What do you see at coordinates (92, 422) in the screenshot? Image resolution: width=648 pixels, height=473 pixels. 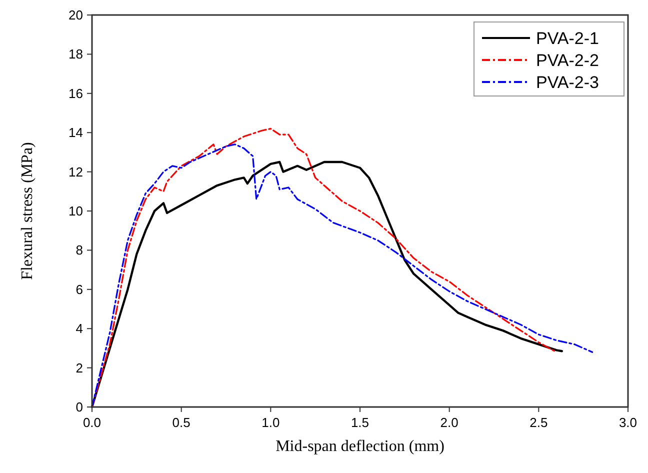 I see `x-tick-label: 0.0` at bounding box center [92, 422].